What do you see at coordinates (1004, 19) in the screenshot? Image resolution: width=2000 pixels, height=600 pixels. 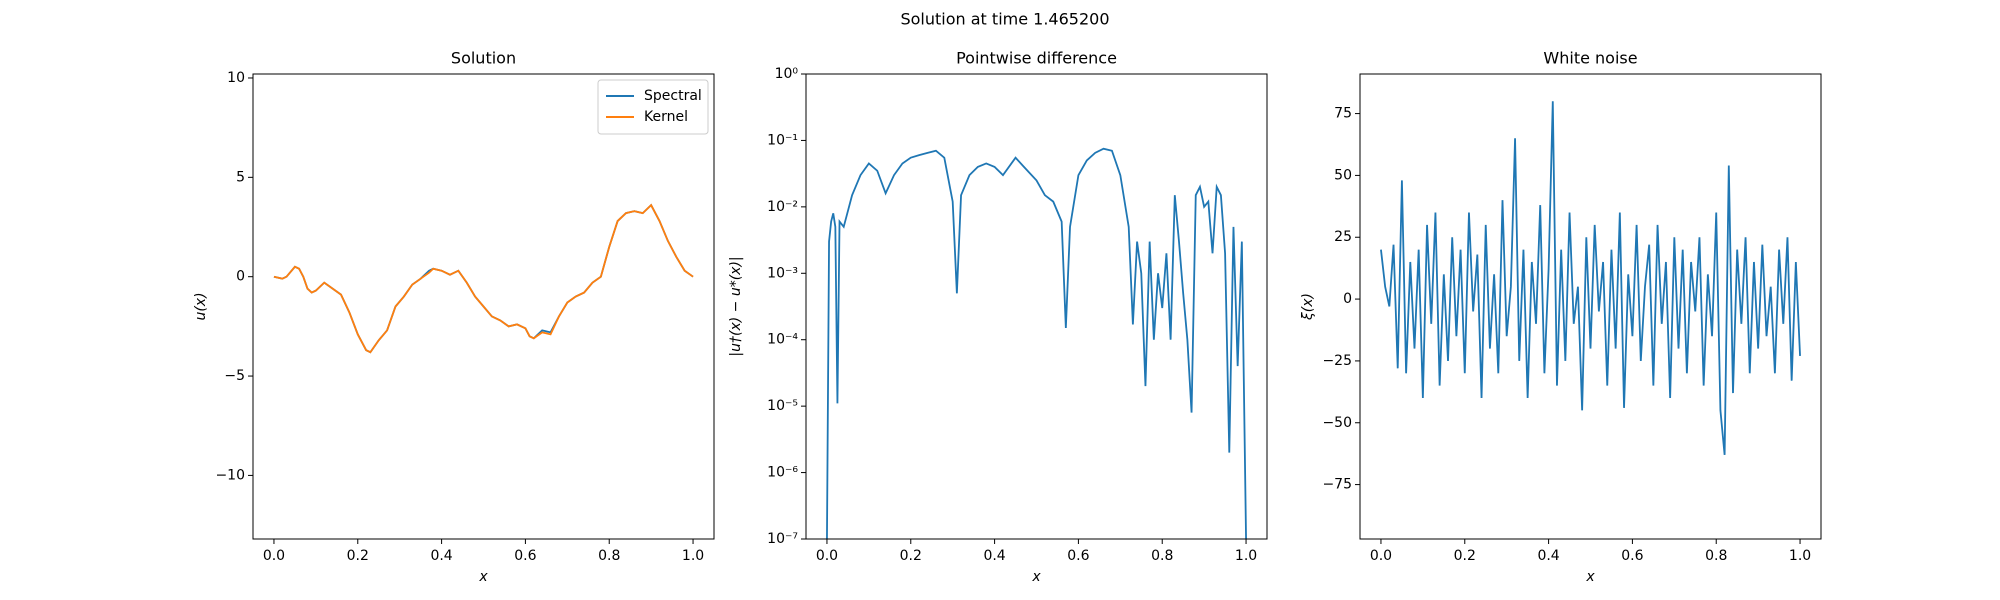 I see `figure-title: Solution at time 1.465200` at bounding box center [1004, 19].